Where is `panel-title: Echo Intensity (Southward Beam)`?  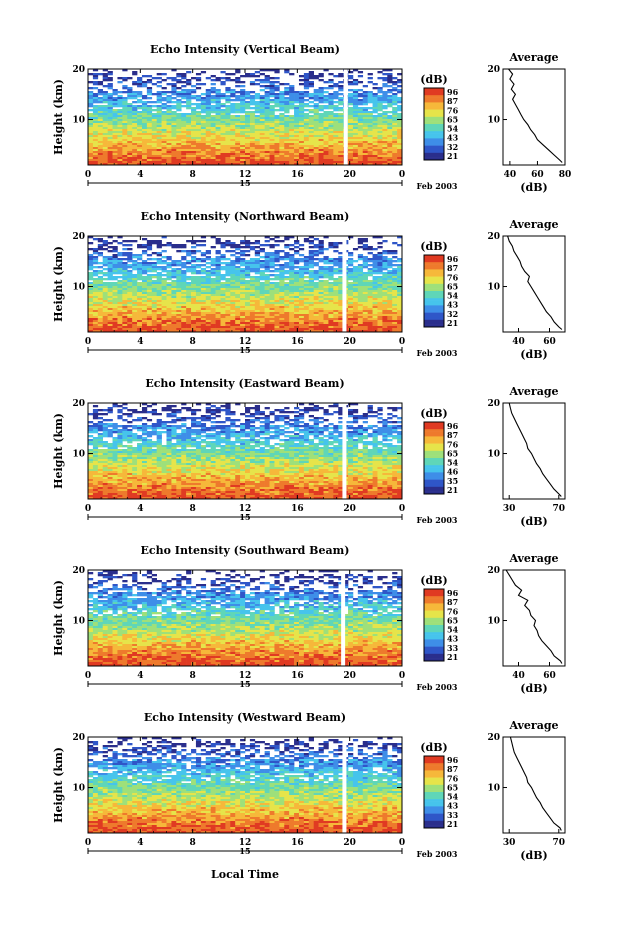
panel-title: Echo Intensity (Southward Beam) is located at coordinates (245, 550).